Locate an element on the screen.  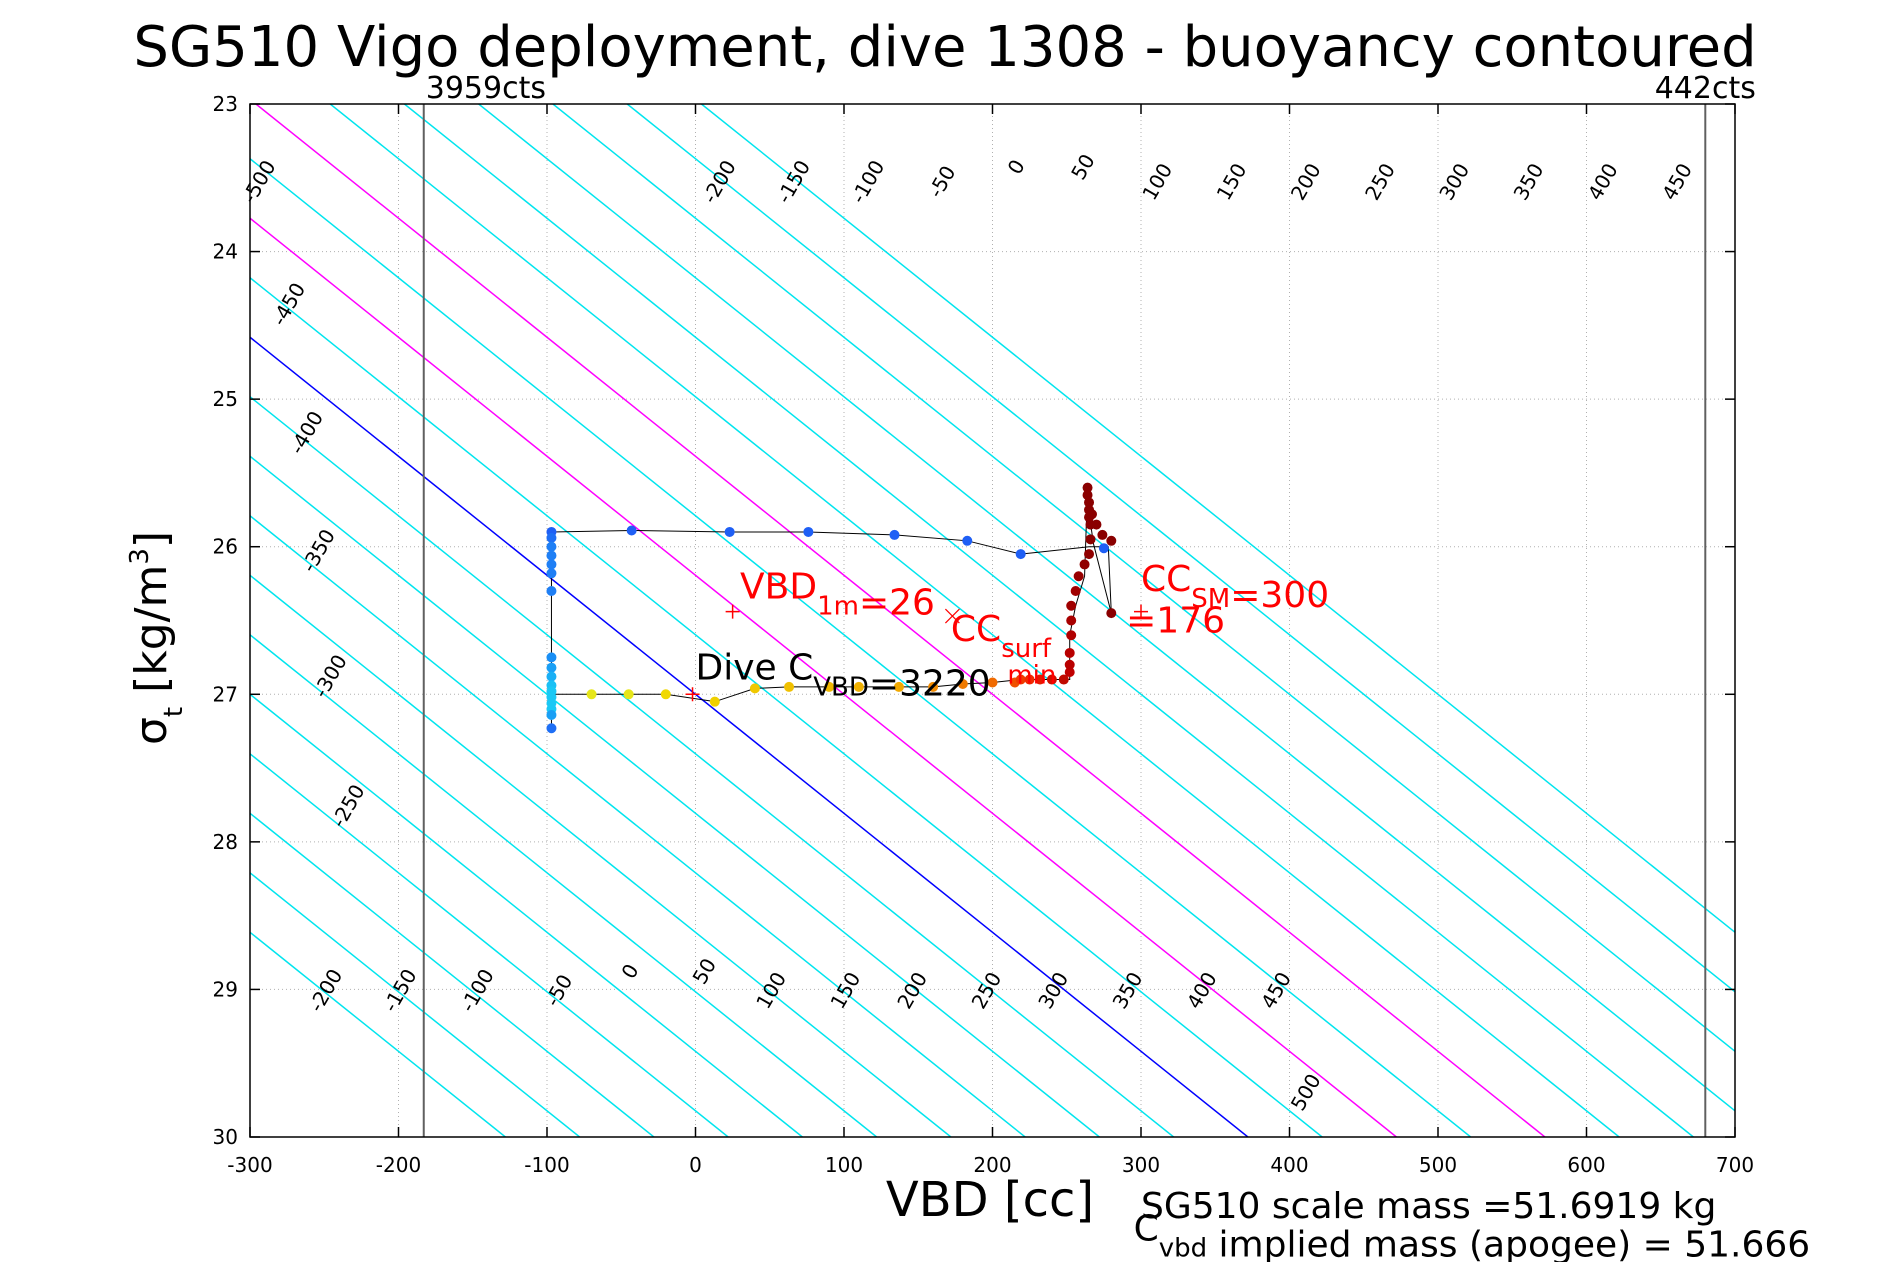
x-tick-label: 700 is located at coordinates (1735, 1165).